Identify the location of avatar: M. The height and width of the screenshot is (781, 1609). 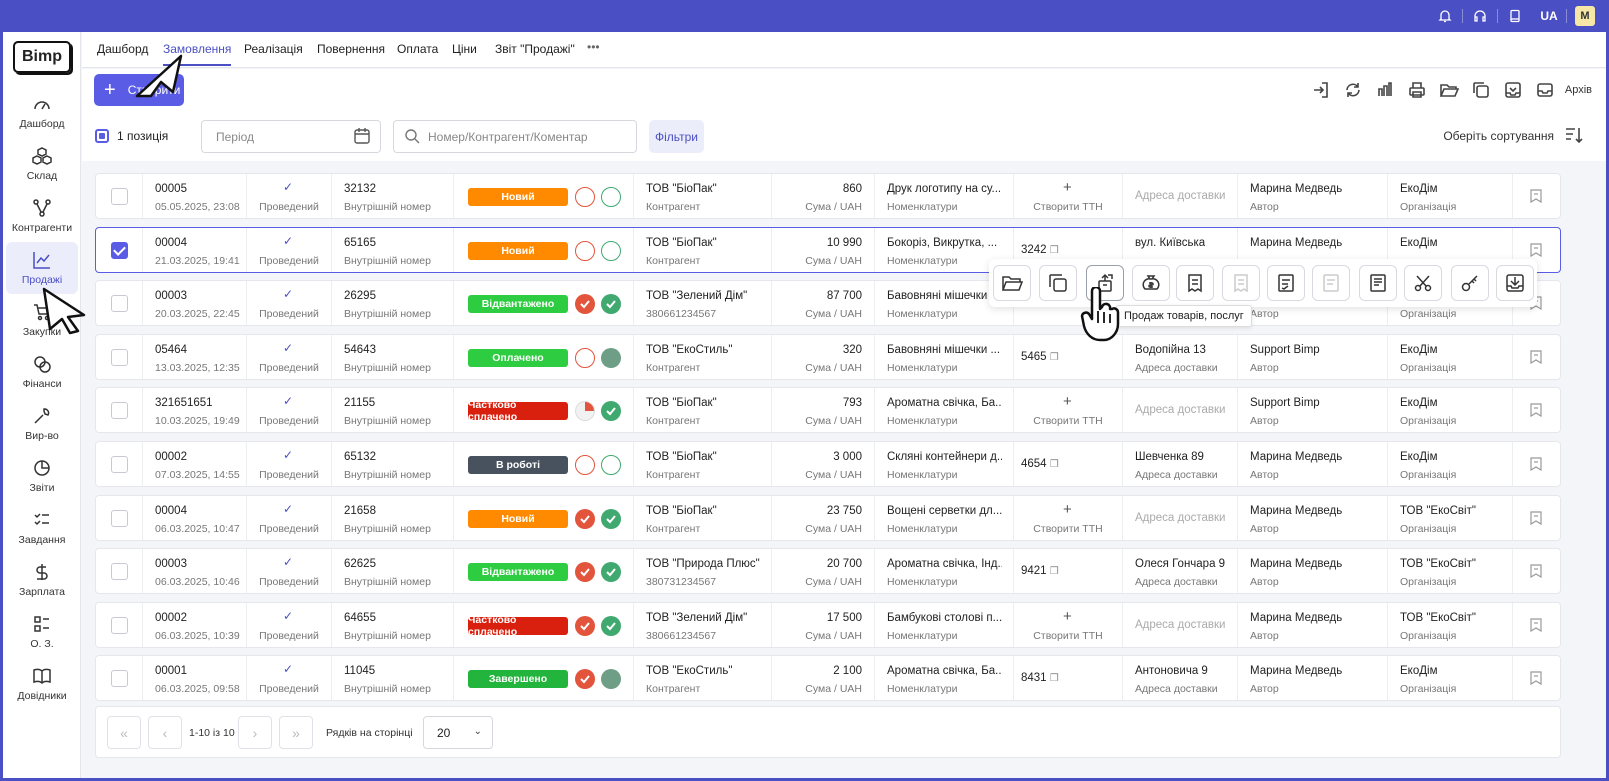
(1585, 16).